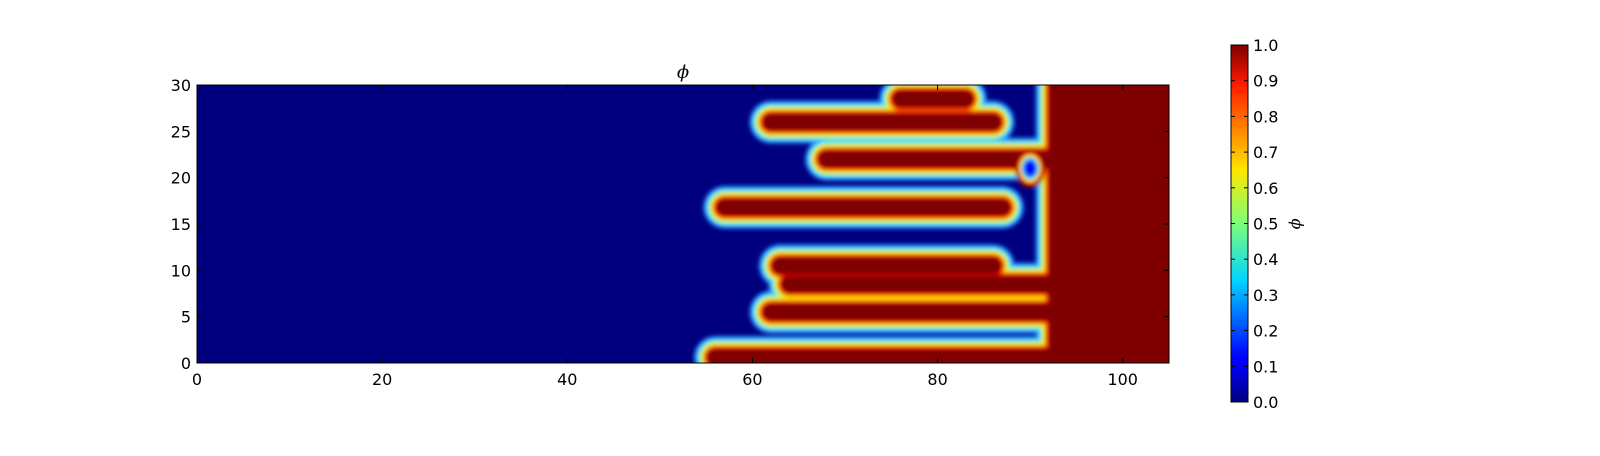 This screenshot has height=456, width=1600. Describe the element at coordinates (181, 178) in the screenshot. I see `y-tick-label: 20` at that location.